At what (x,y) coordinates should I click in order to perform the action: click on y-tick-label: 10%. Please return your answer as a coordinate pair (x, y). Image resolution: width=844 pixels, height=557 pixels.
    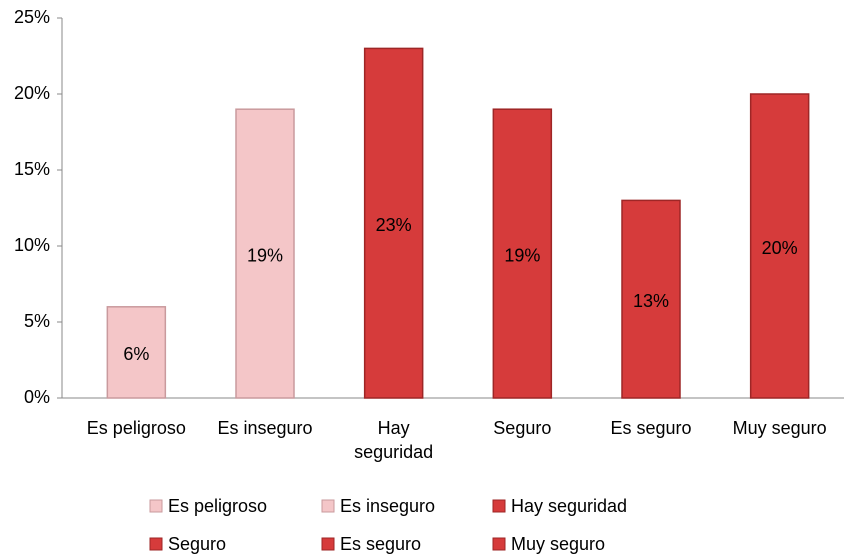
    Looking at the image, I should click on (32, 245).